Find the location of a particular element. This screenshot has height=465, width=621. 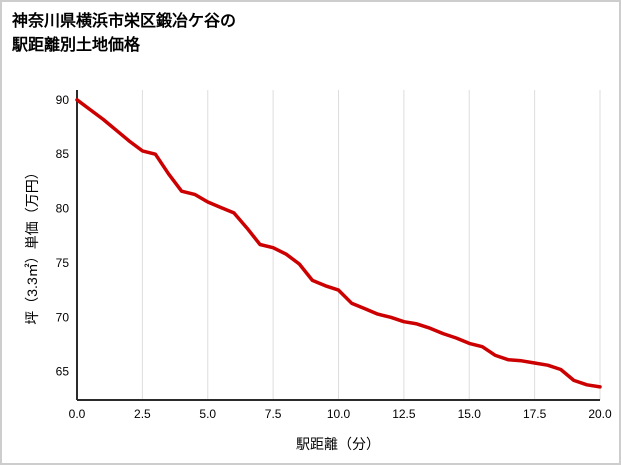

y-tick-label: 65 is located at coordinates (63, 372).